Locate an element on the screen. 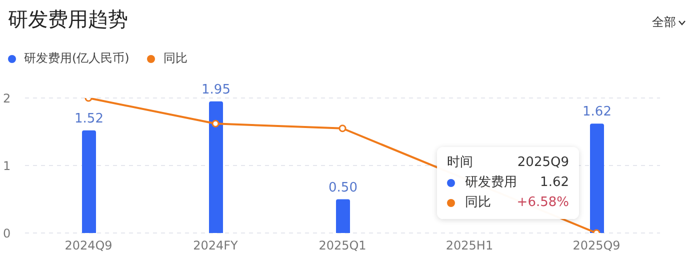  x-tick-label: 2025H1 is located at coordinates (470, 245).